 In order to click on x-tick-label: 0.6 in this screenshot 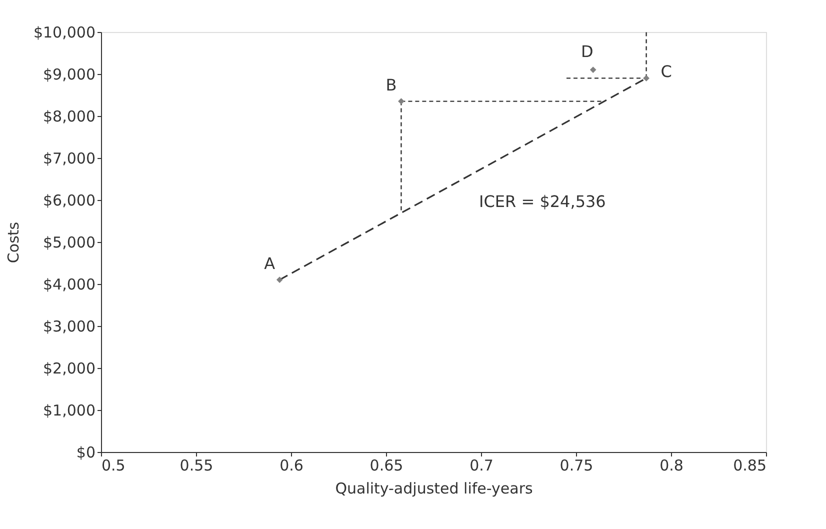, I will do `click(292, 465)`.